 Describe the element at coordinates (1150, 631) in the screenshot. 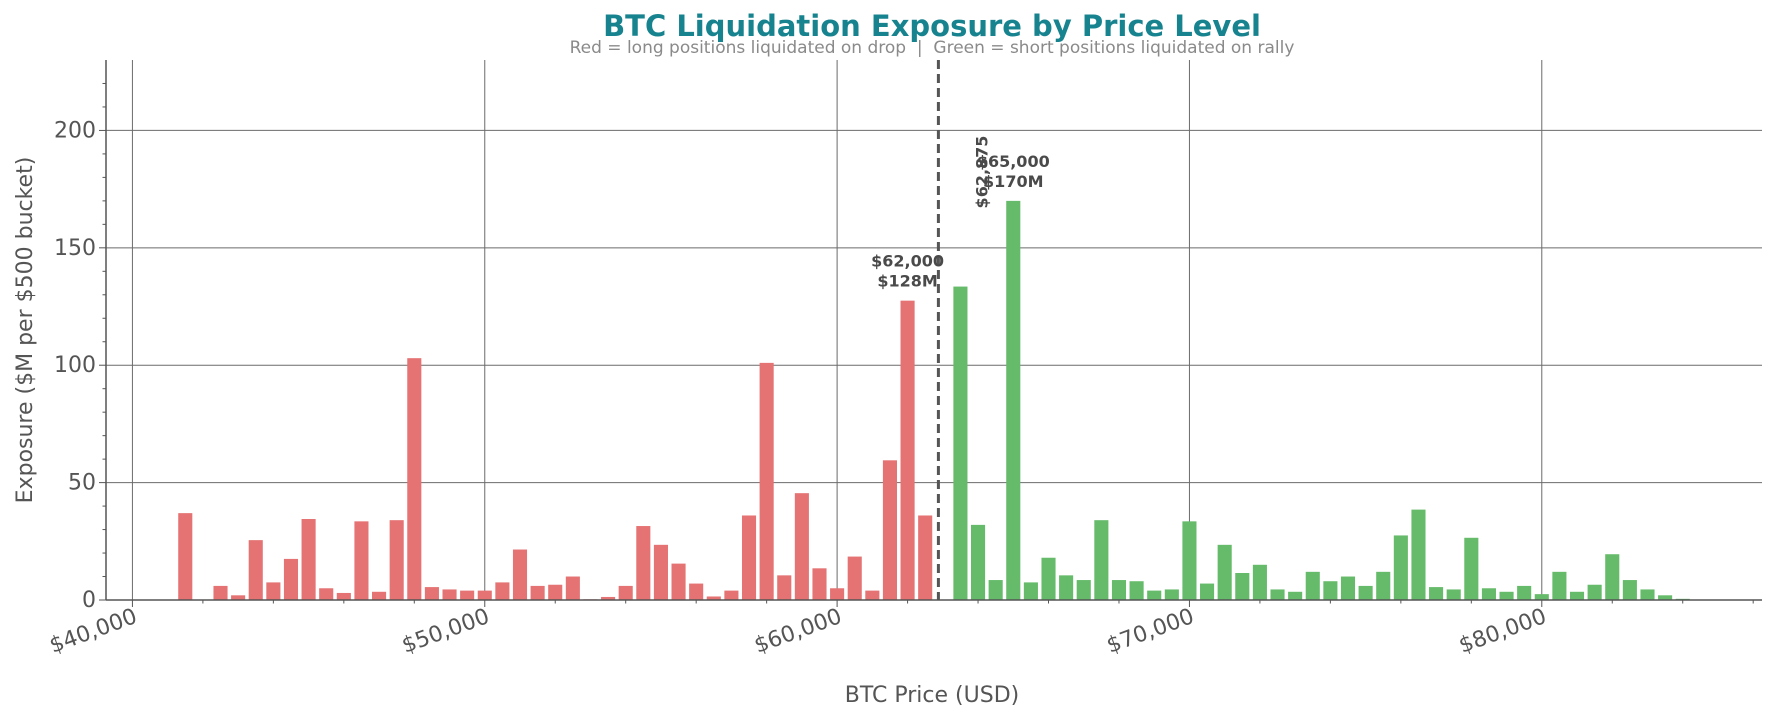

I see `x-tick-label: $70,000` at that location.